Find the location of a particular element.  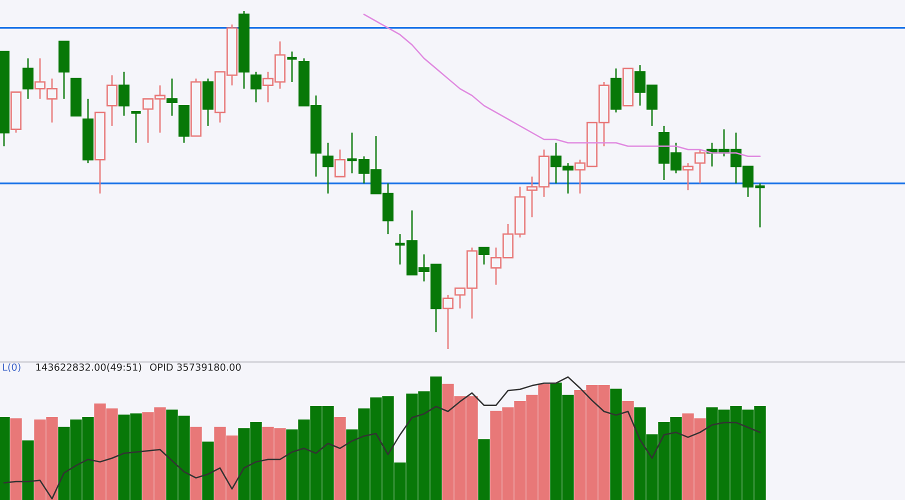

text: OPID 35739180.00 is located at coordinates (195, 367).